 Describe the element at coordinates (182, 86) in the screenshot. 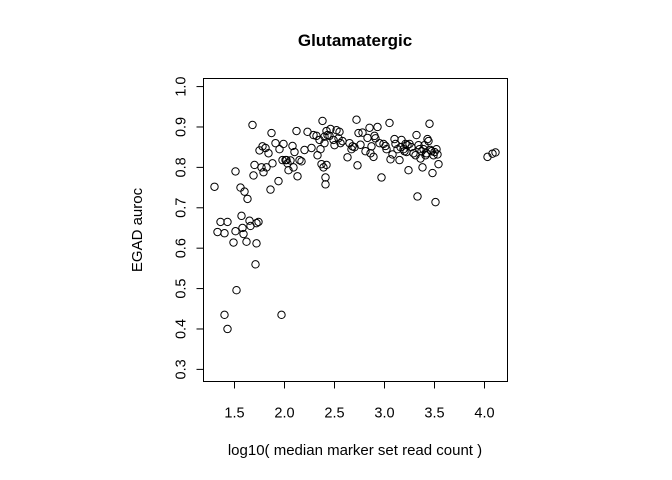

I see `y-tick-label: 1.0` at that location.